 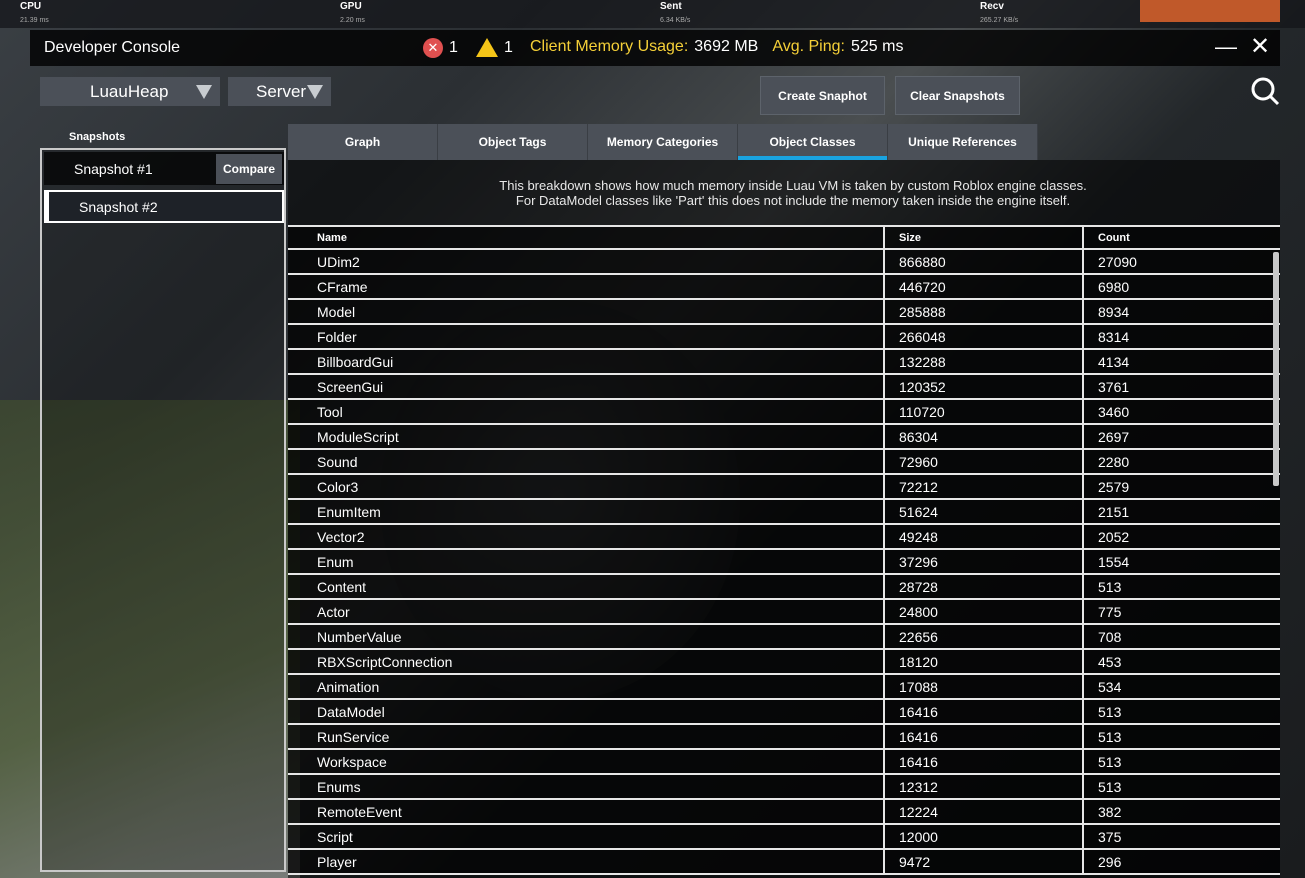 I want to click on cell-size: 86304, so click(x=982, y=436).